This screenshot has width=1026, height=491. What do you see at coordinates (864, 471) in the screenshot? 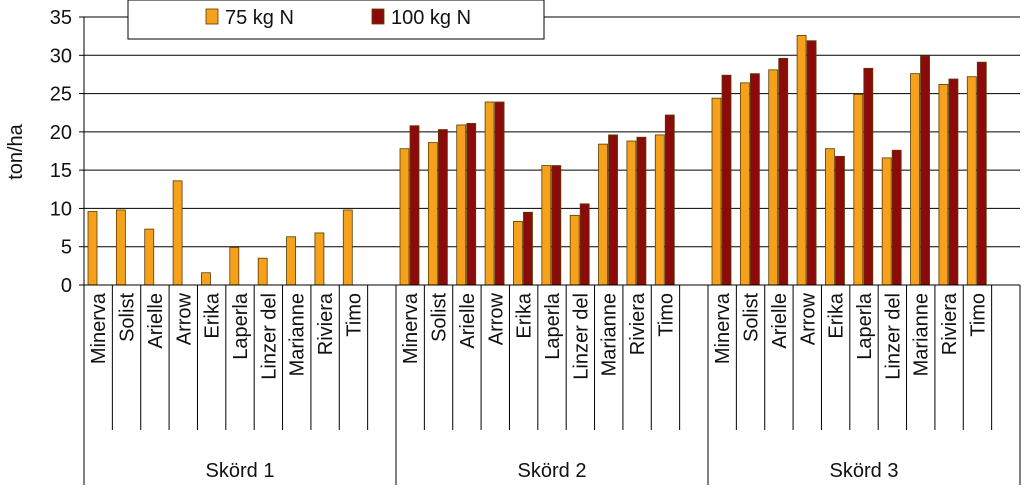
I see `group-label: Skörd 3` at bounding box center [864, 471].